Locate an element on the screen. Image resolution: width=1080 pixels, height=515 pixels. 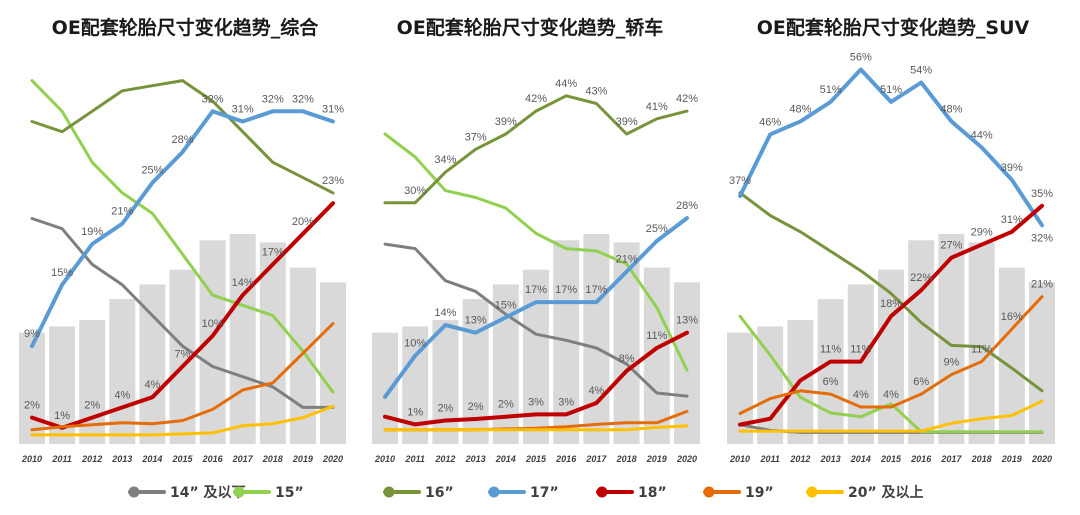
x-tick-label: 2020 is located at coordinates (1041, 459).